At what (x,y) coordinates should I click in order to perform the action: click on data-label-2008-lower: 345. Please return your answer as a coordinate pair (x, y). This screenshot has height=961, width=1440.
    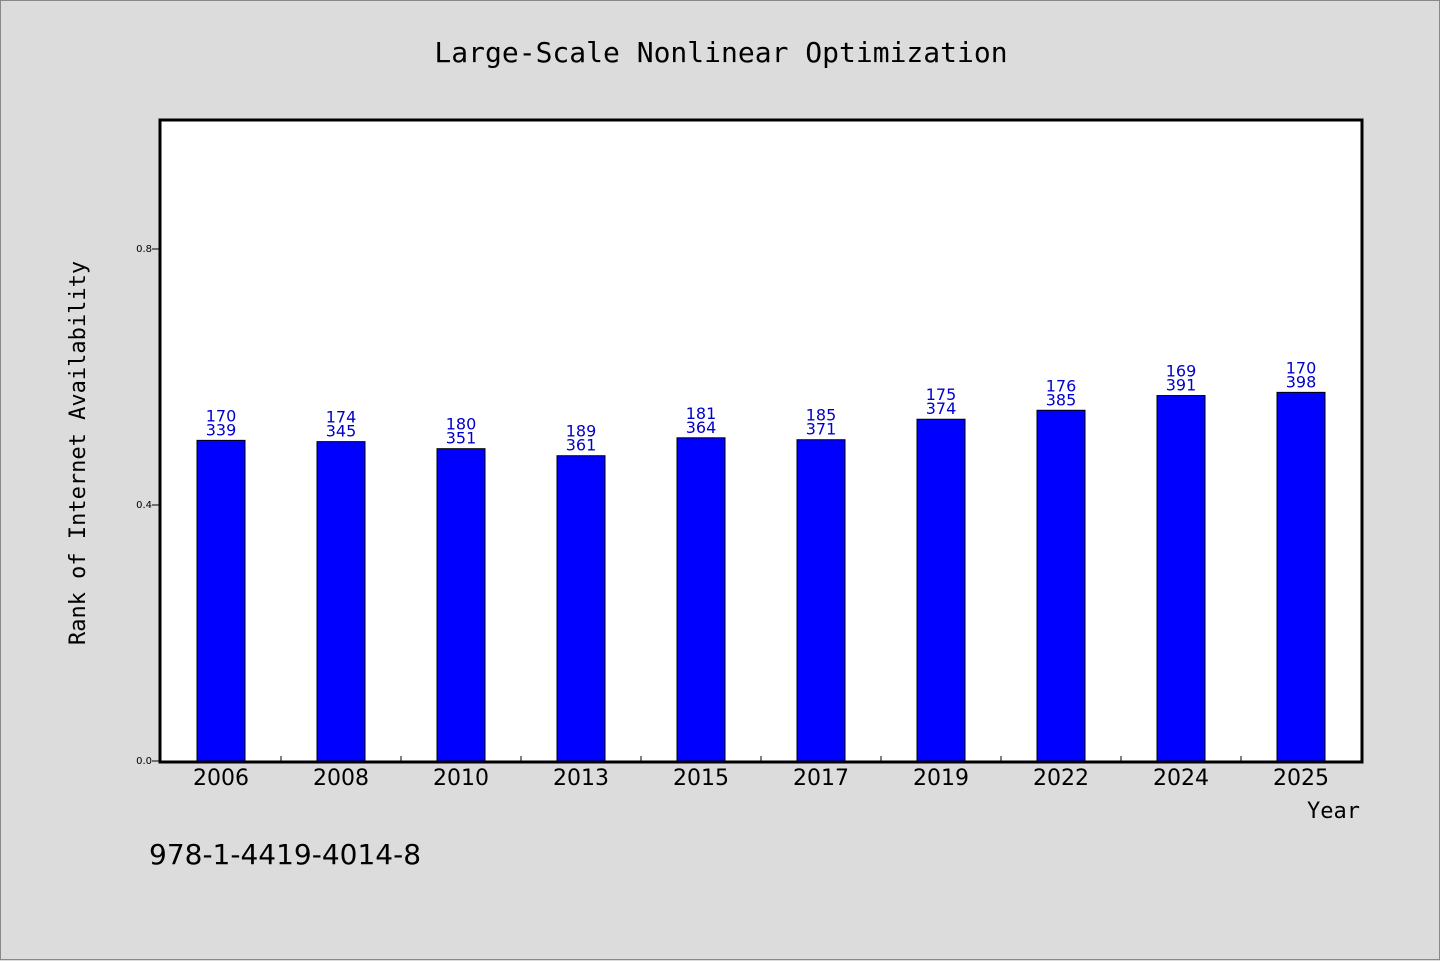
    Looking at the image, I should click on (341, 431).